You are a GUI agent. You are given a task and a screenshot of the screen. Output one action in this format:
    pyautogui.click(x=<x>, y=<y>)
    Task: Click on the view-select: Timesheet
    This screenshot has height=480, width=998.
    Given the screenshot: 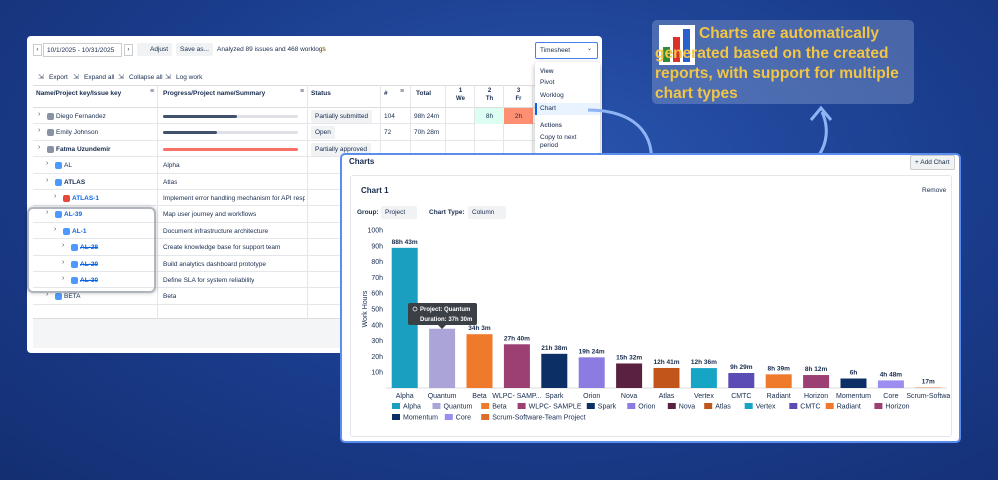 What is the action you would take?
    pyautogui.click(x=566, y=50)
    